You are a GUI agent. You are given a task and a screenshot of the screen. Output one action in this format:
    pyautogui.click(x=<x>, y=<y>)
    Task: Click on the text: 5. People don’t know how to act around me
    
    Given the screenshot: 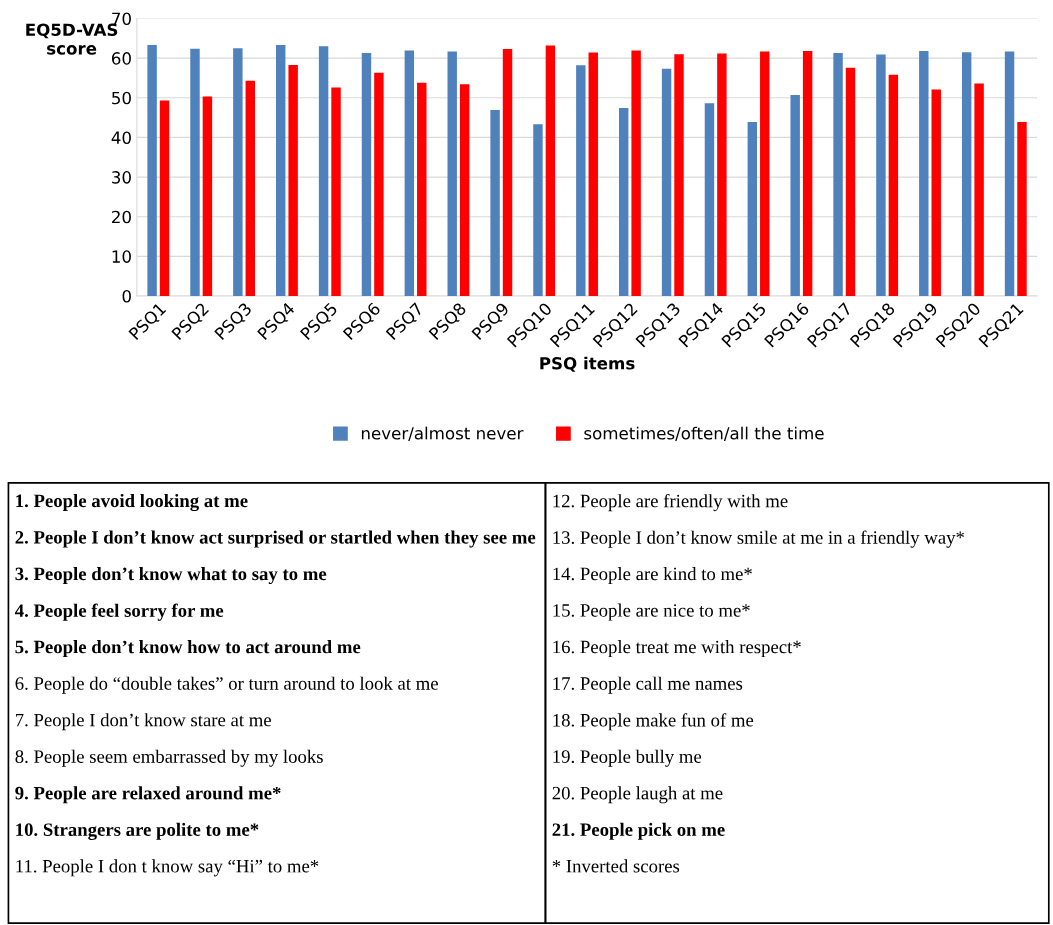 What is the action you would take?
    pyautogui.click(x=188, y=649)
    